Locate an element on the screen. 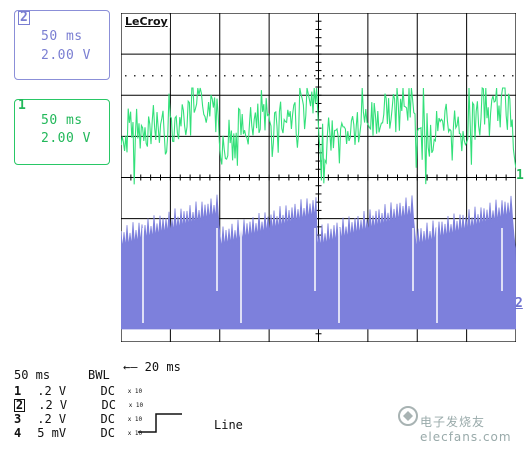 Image resolution: width=532 pixels, height=456 pixels. channel-1-info-box: 1 50 ms 2.00 V is located at coordinates (62, 131).